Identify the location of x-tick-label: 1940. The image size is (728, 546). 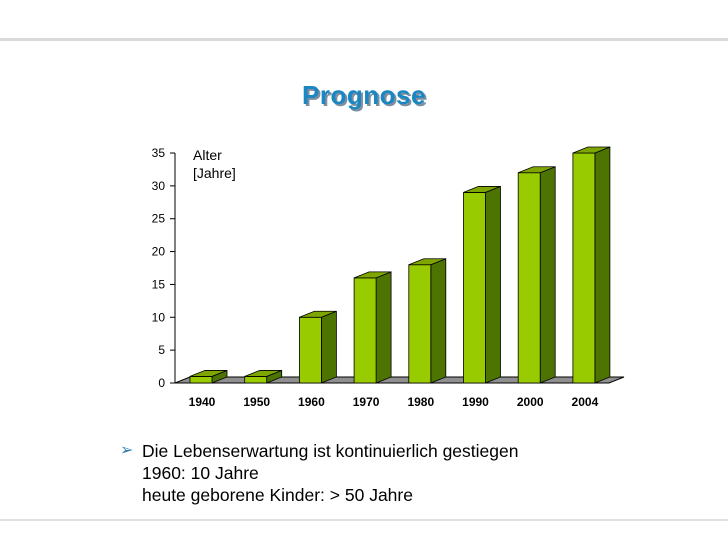
(202, 402).